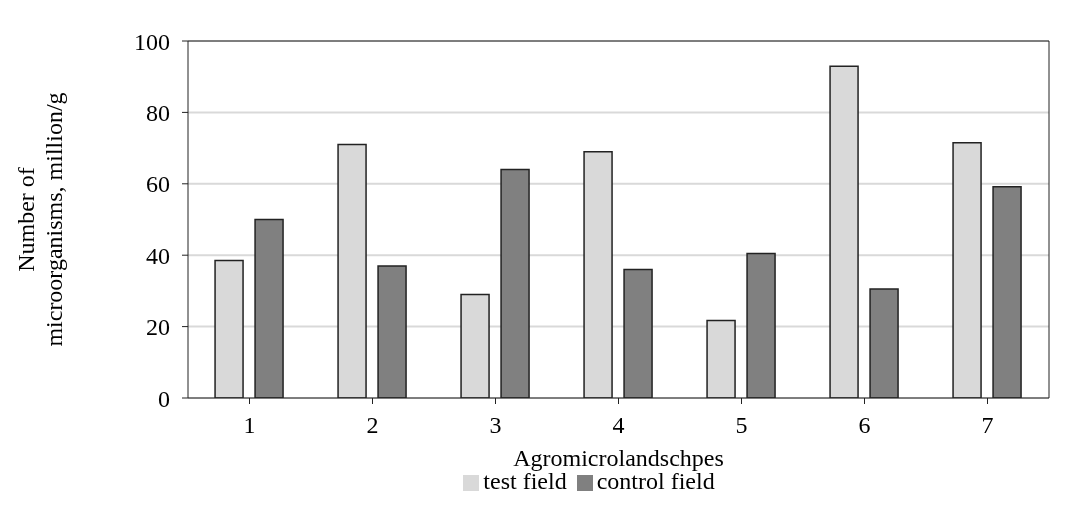  I want to click on x-axis-title: Agromicrolandschpes, so click(618, 458).